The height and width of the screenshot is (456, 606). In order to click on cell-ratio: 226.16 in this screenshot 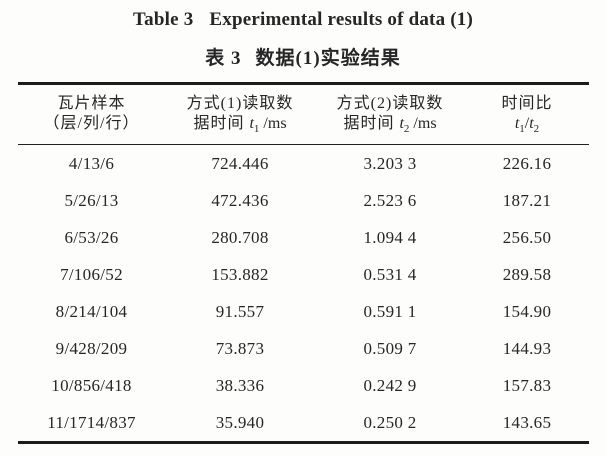, I will do `click(527, 163)`.